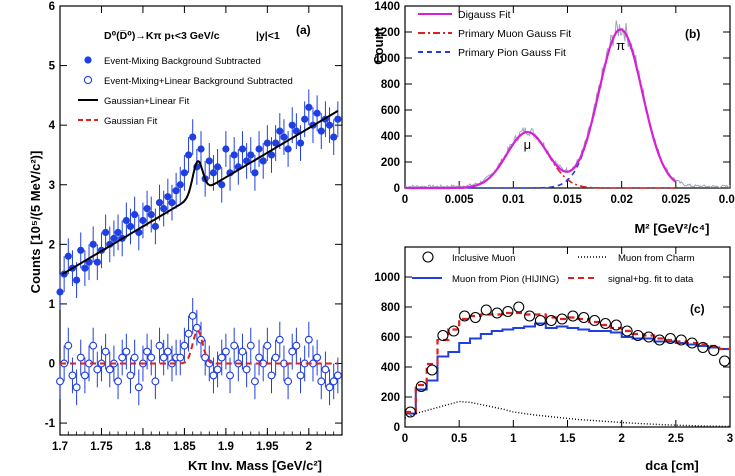 The height and width of the screenshot is (476, 735). Describe the element at coordinates (52, 365) in the screenshot. I see `panel-a-ytick-label: 0` at that location.